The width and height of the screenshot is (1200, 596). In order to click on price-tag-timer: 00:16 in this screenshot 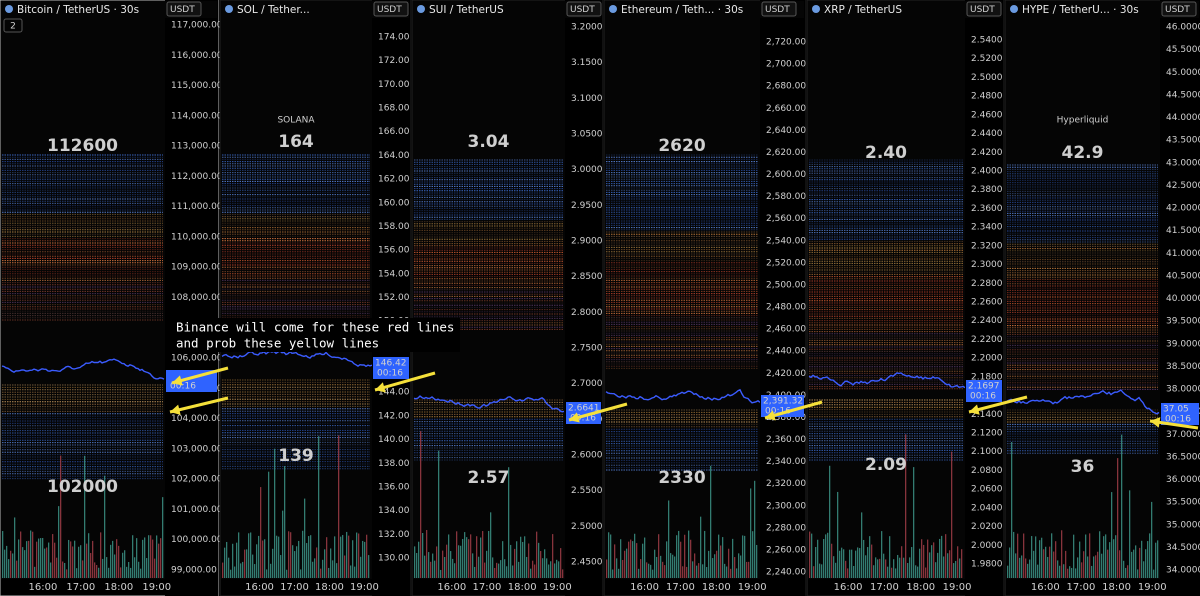, I will do `click(778, 412)`.